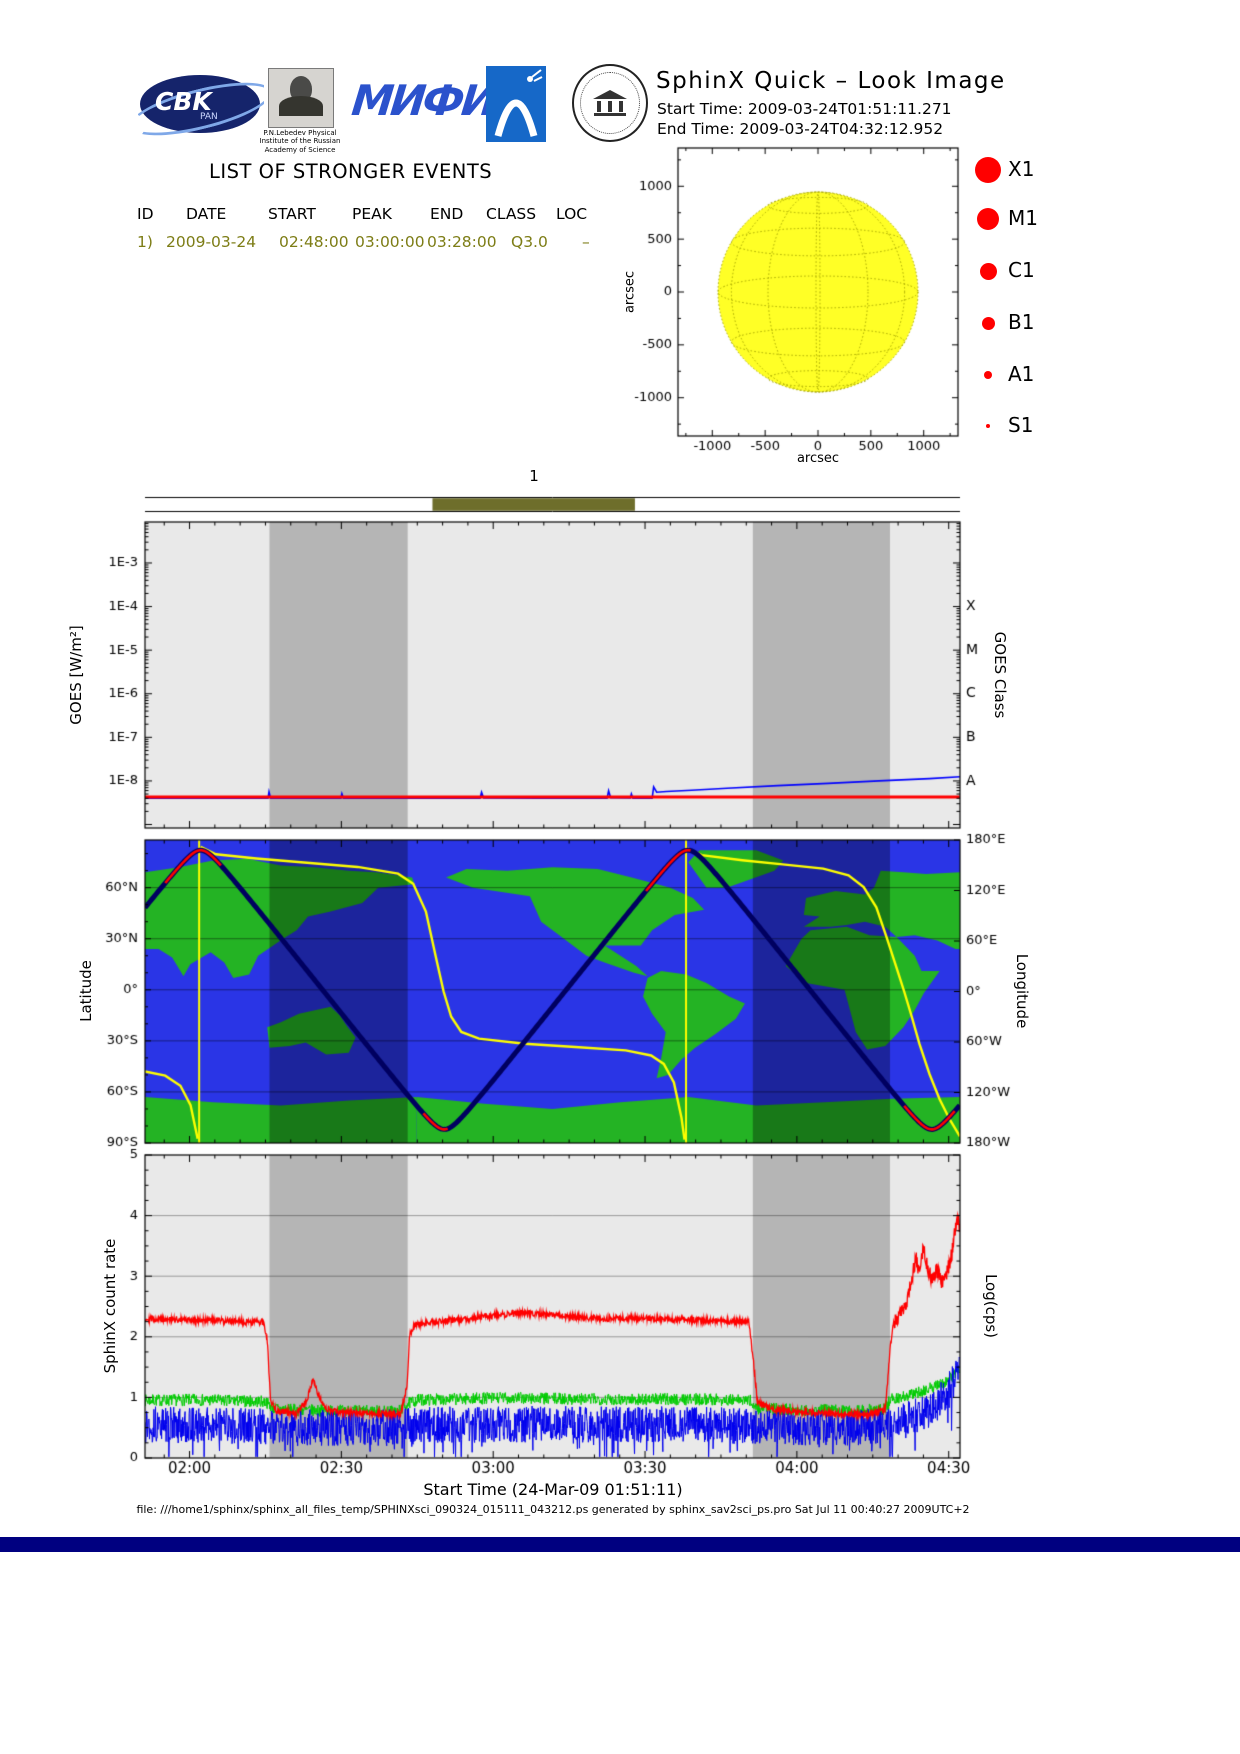 The image size is (1240, 1754). I want to click on flare-size-legend: X1 M1 C1 B1 A1 S1, so click(1047, 298).